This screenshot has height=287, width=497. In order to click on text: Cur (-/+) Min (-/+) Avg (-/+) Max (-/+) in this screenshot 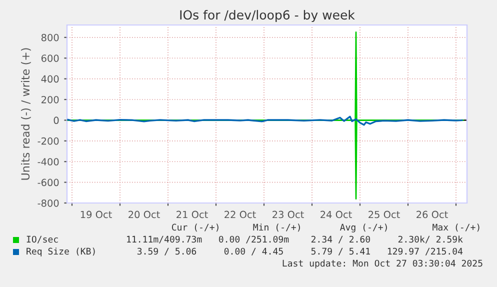, I will do `click(326, 228)`.